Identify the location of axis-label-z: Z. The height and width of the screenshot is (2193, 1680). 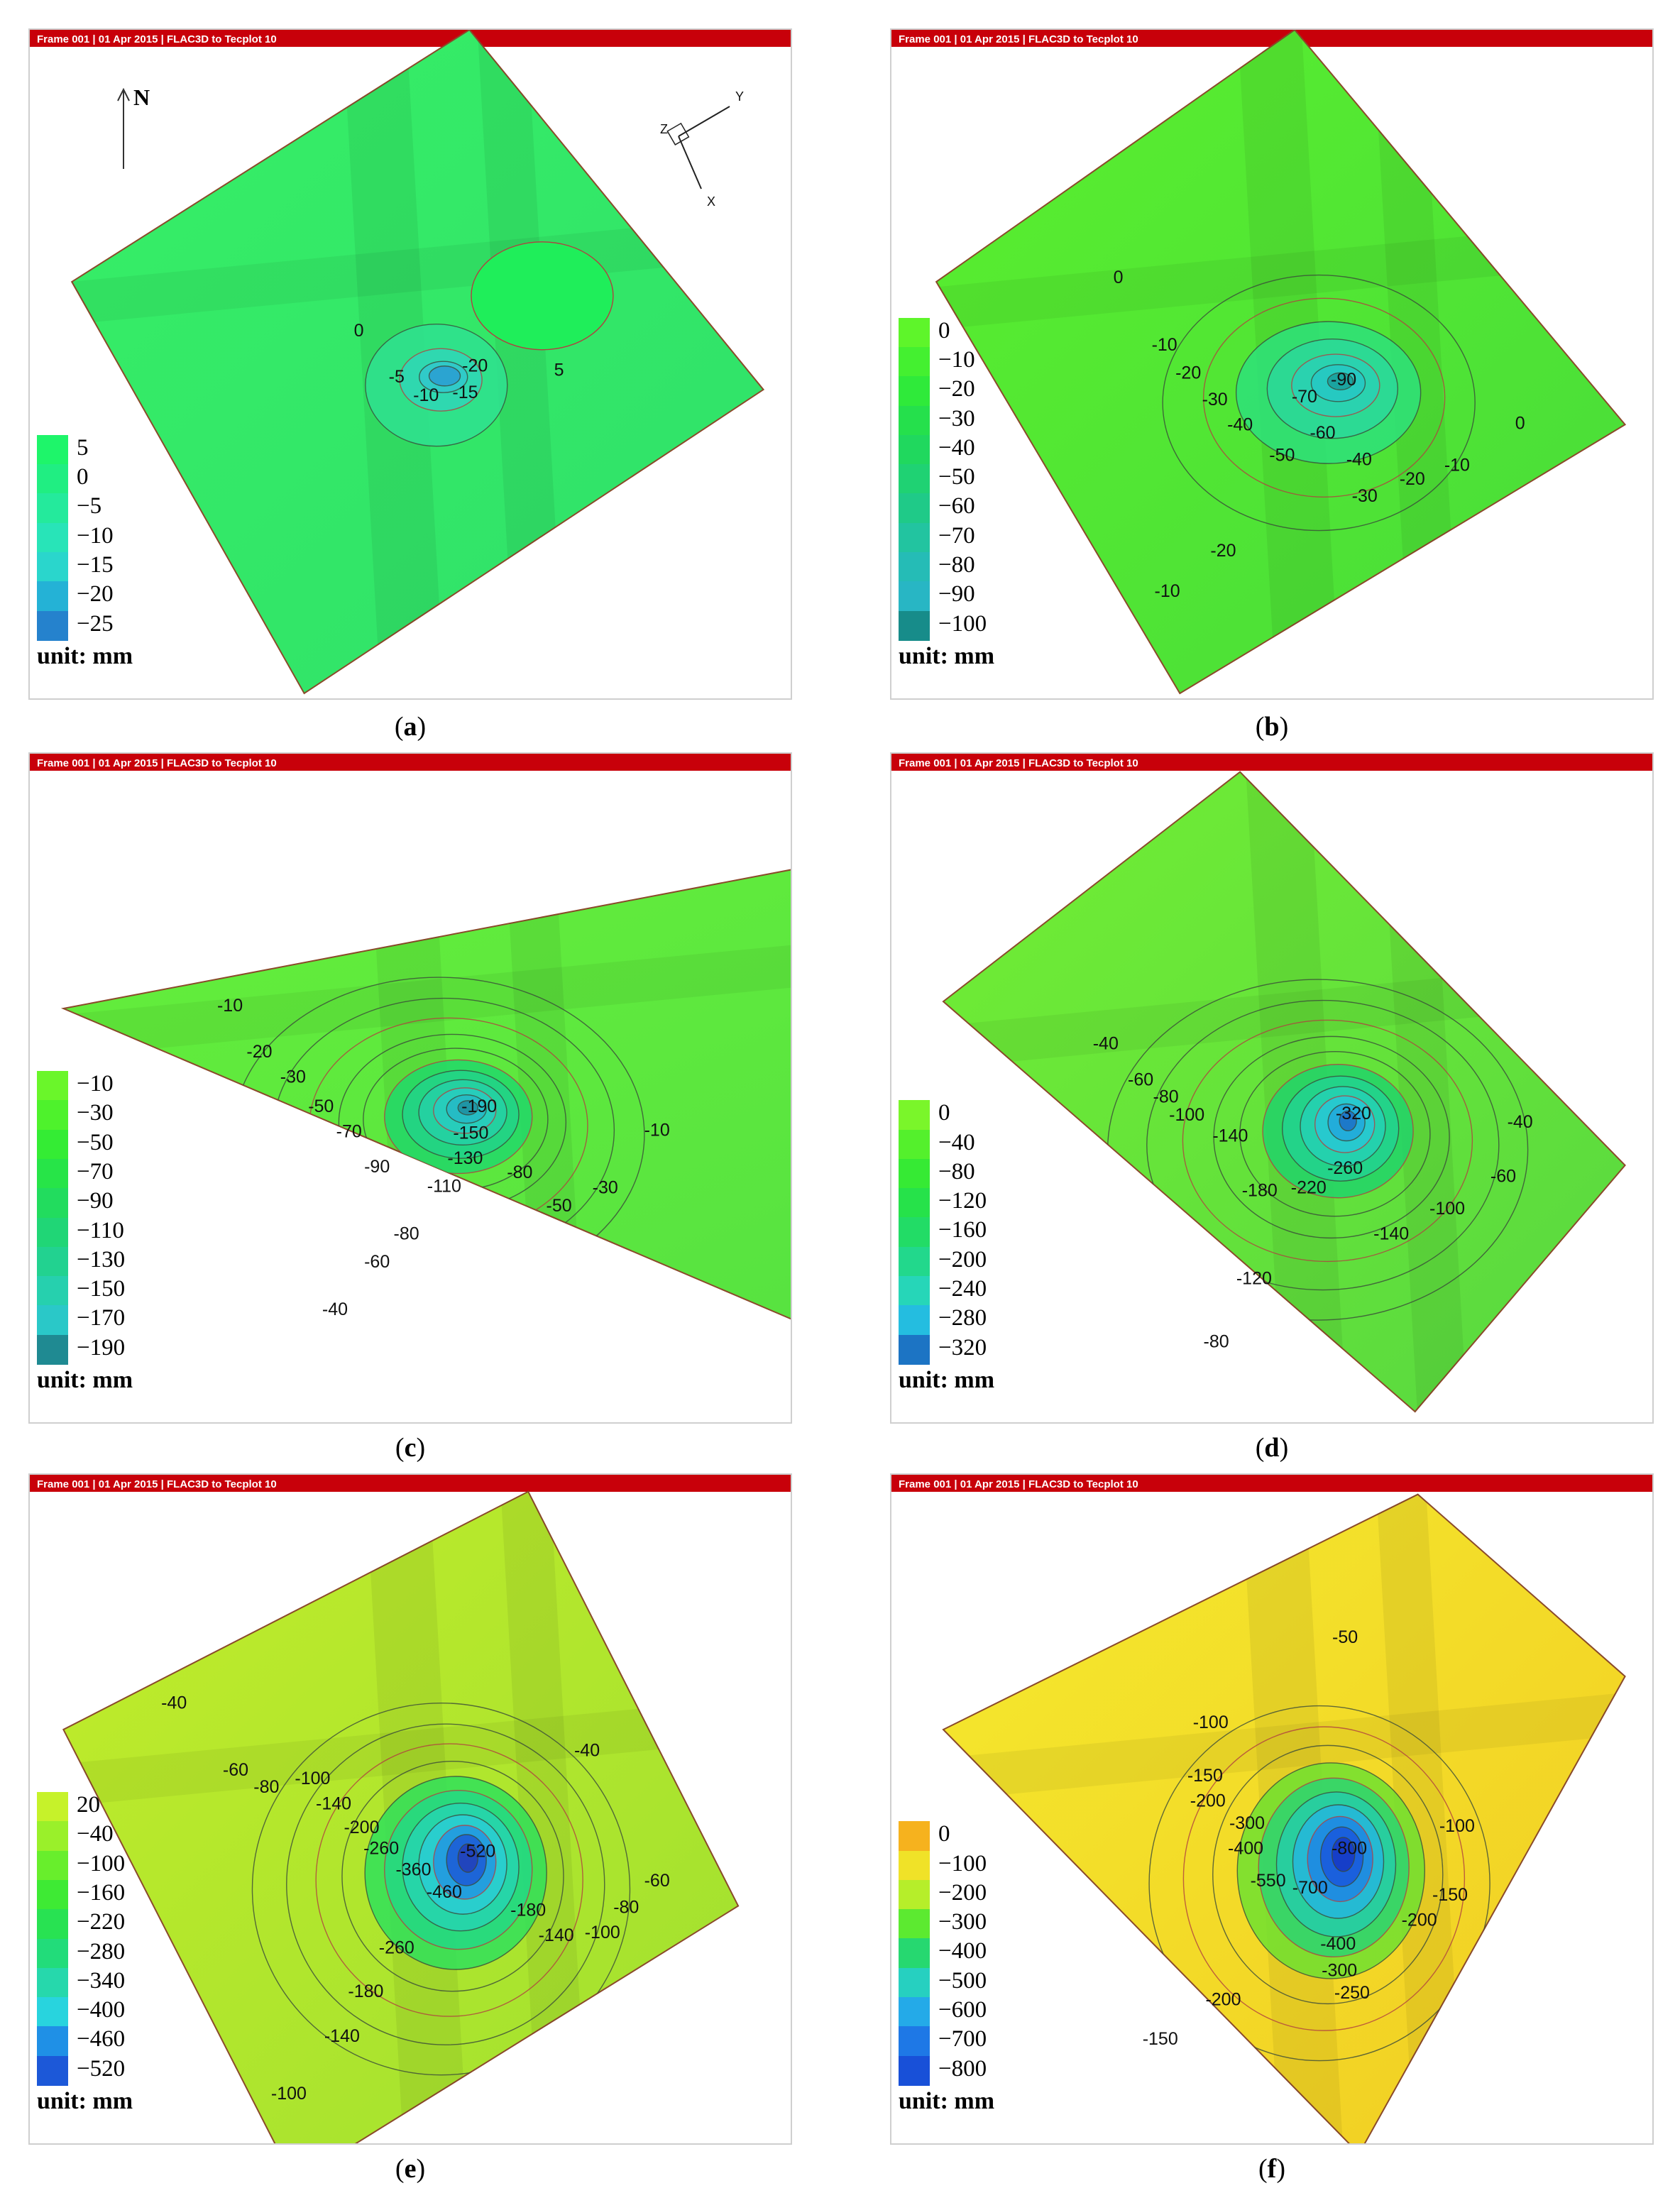
(664, 129).